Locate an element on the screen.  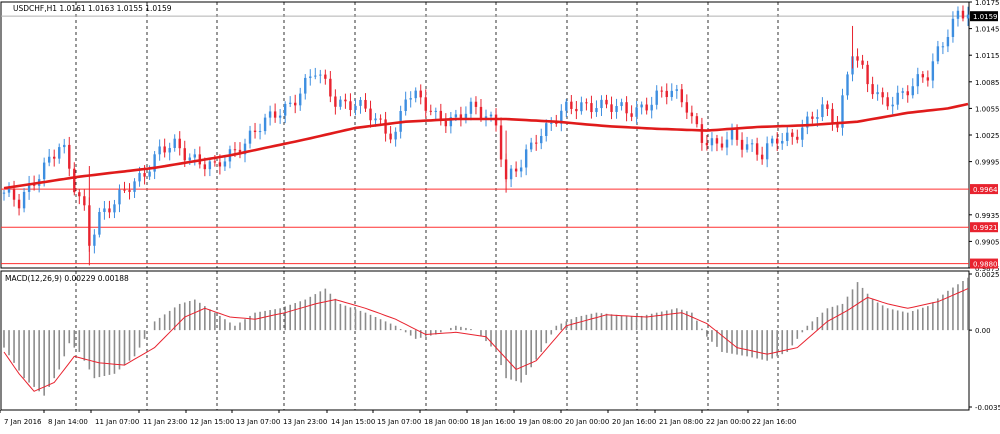
x-tick-label-11: 19 Jan 08:00 is located at coordinates (540, 422).